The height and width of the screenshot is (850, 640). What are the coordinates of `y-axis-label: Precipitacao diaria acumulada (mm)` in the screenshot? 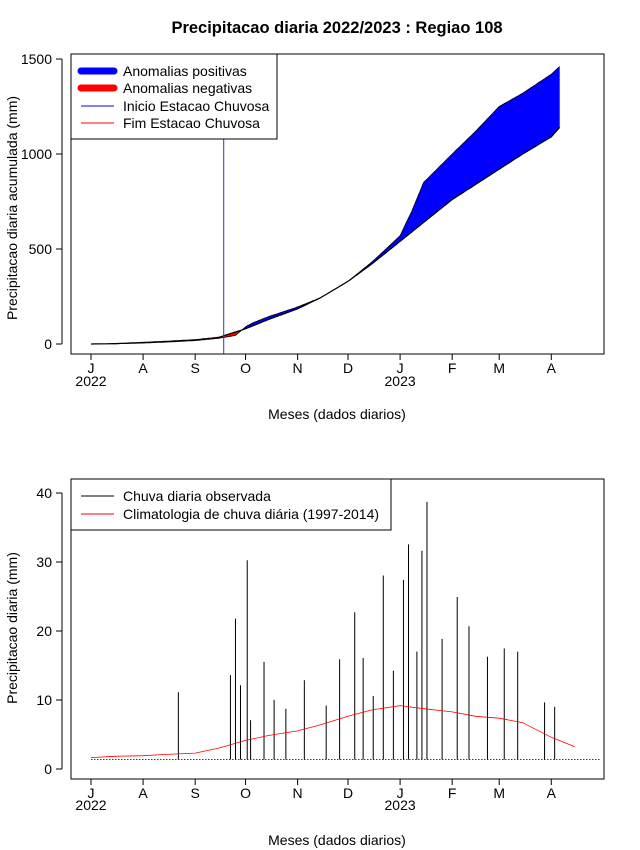 It's located at (12, 208).